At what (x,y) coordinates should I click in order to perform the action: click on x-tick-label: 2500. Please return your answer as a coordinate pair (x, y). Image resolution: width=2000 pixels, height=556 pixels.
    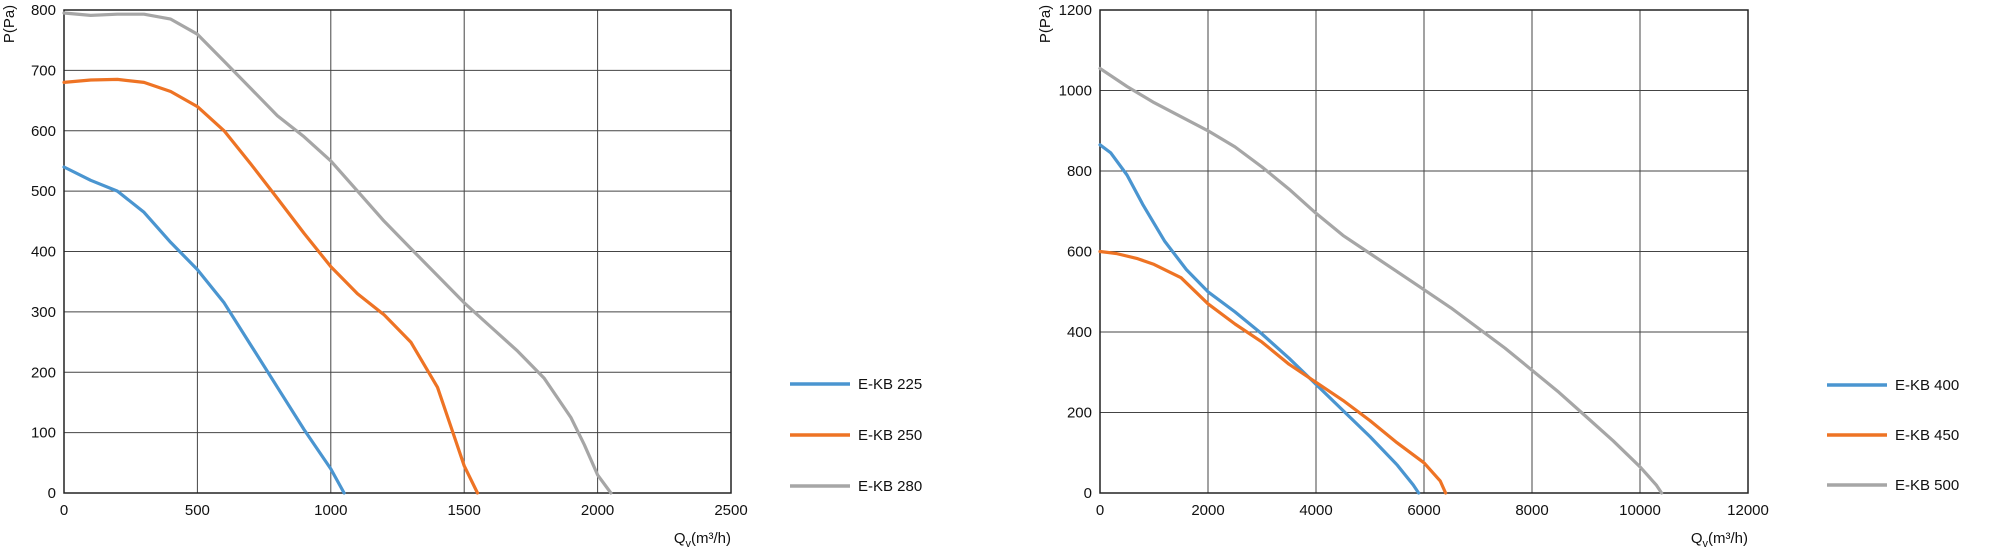
    Looking at the image, I should click on (730, 510).